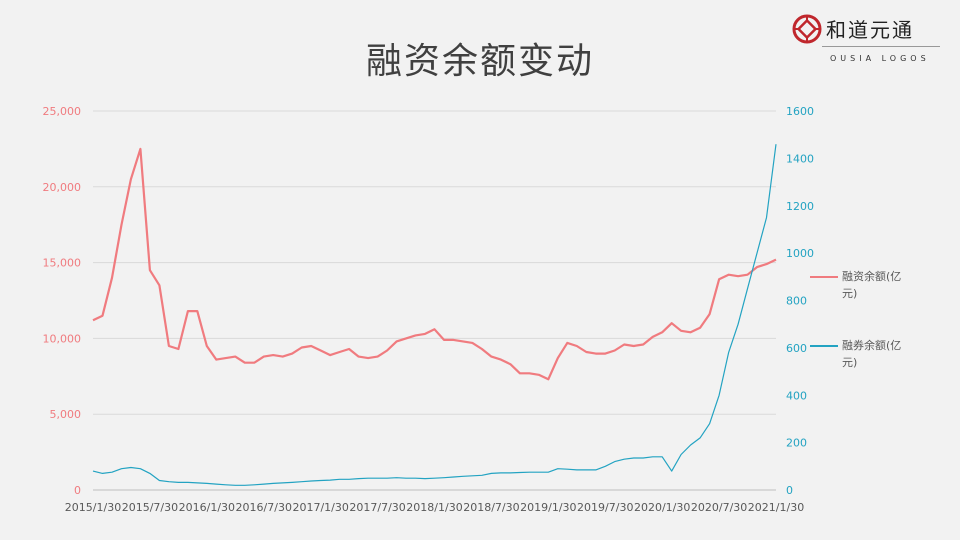 The width and height of the screenshot is (960, 540). I want to click on y-right-tick-label: 1000, so click(800, 253).